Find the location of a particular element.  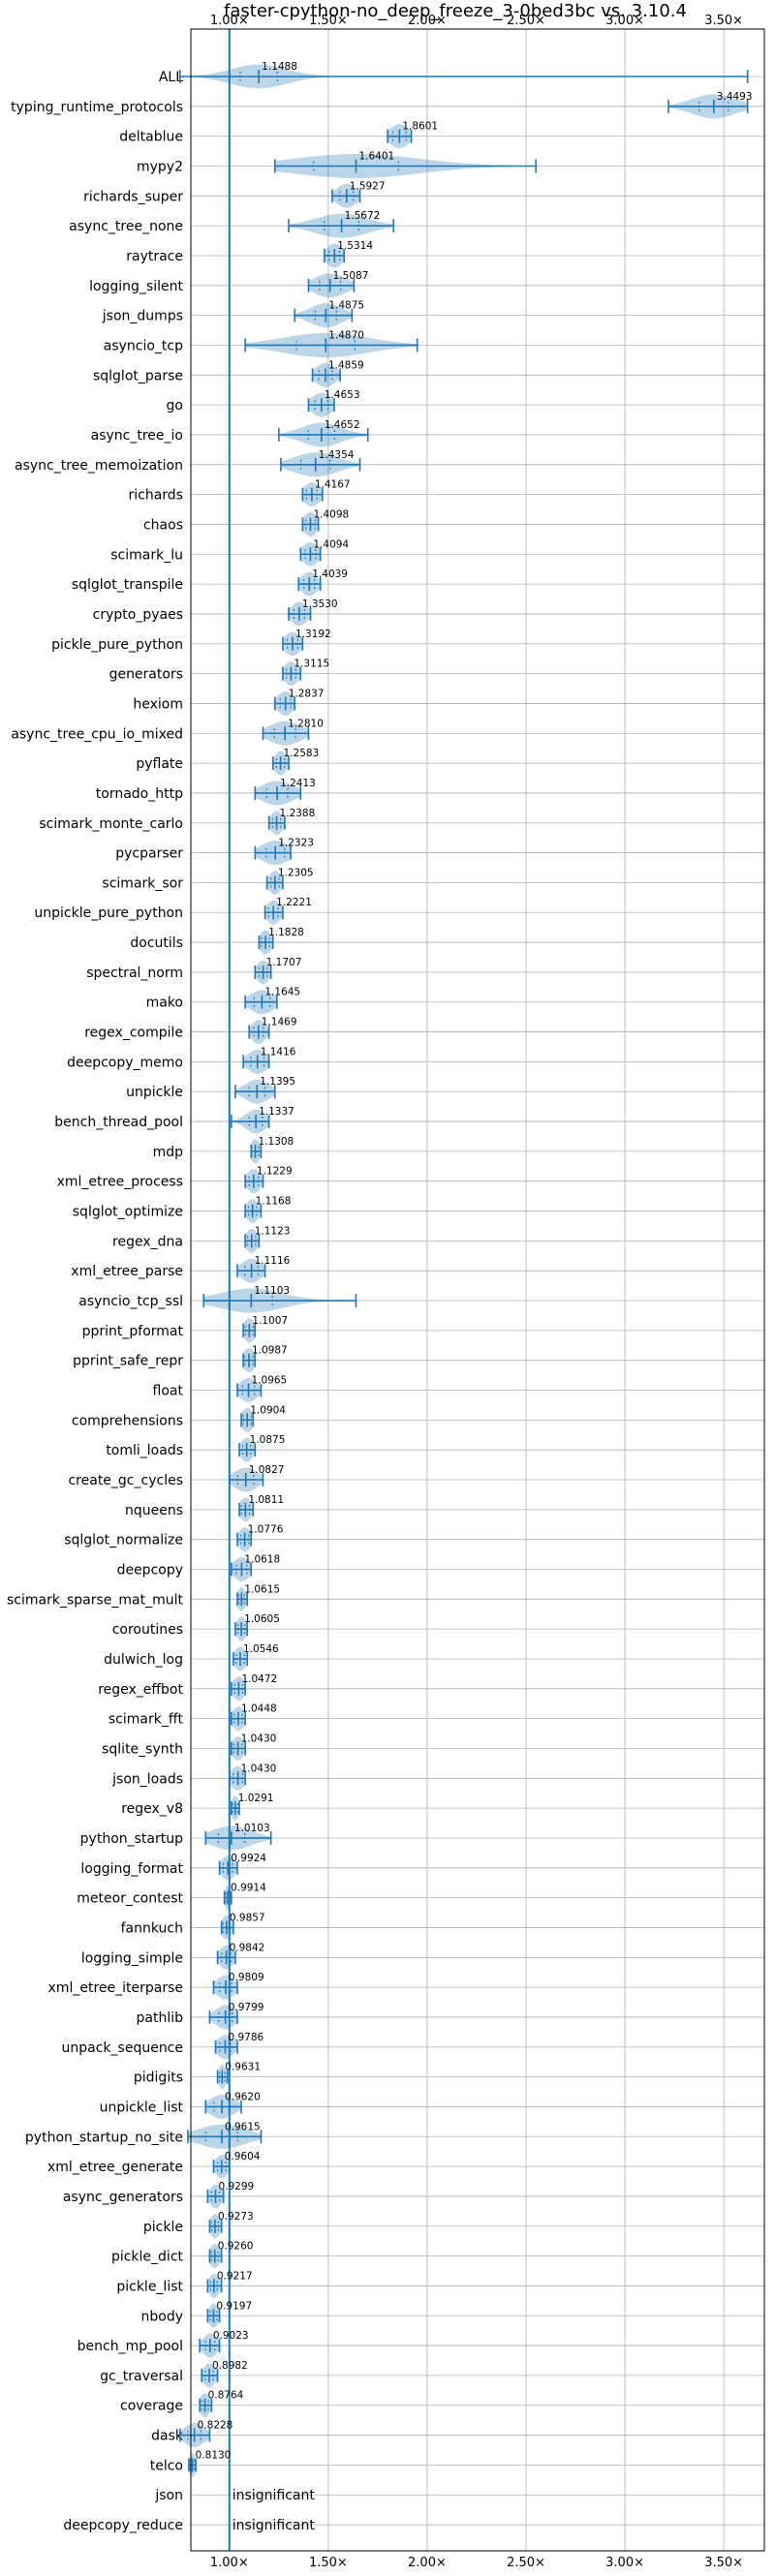

benchmark-label: xml_etree_process is located at coordinates (120, 1182).